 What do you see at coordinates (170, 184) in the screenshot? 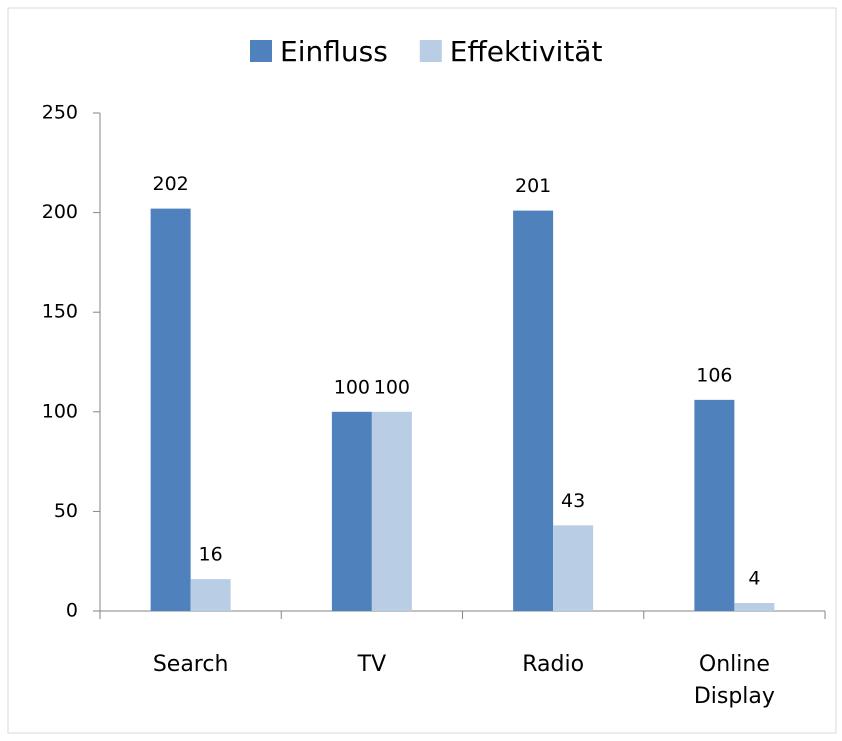
I see `data-label: 202` at bounding box center [170, 184].